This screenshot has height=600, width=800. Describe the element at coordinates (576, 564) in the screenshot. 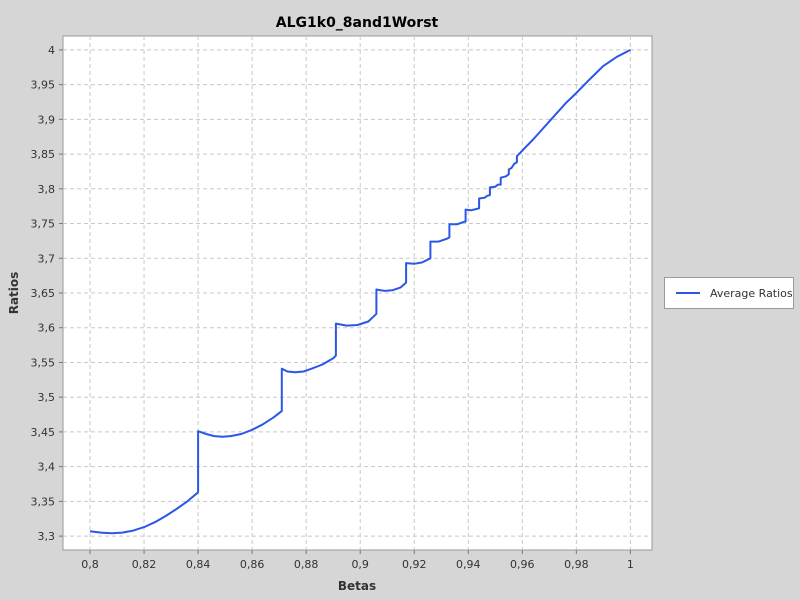

I see `x-tick-label: 0,98` at that location.